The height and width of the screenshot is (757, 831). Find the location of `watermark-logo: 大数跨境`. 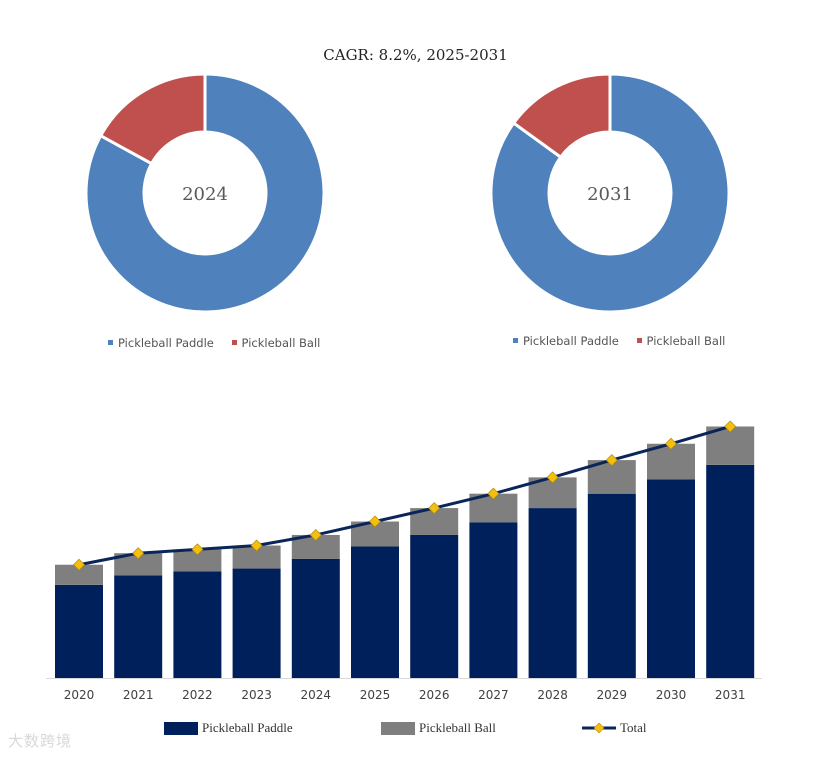

watermark-logo: 大数跨境 is located at coordinates (40, 741).